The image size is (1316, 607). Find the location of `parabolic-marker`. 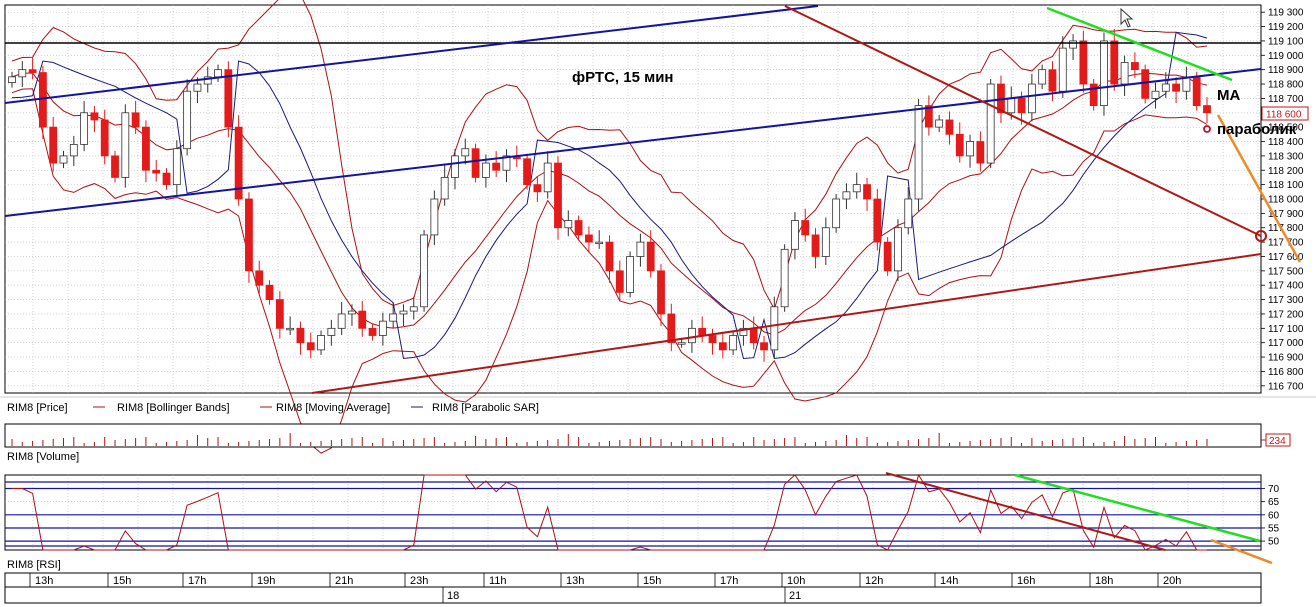

parabolic-marker is located at coordinates (1207, 129).